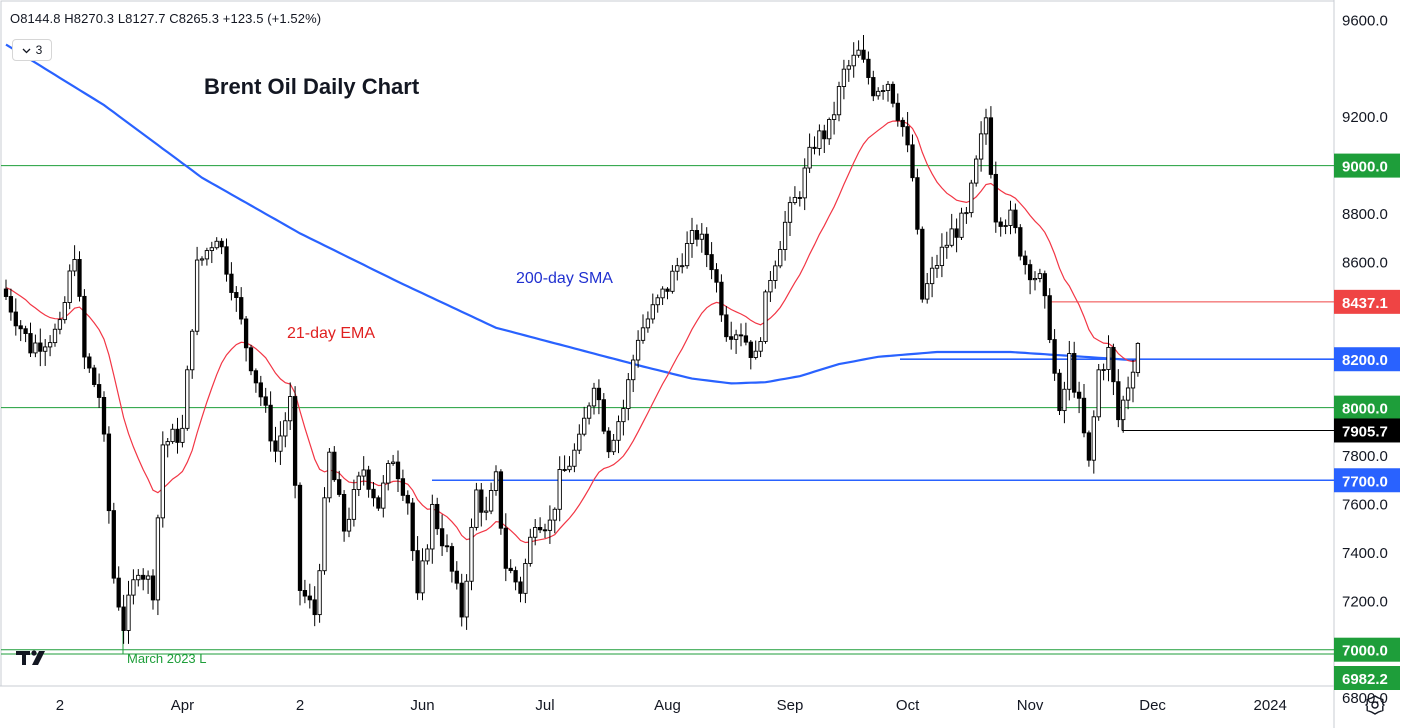 Image resolution: width=1422 pixels, height=728 pixels. Describe the element at coordinates (1030, 705) in the screenshot. I see `time-tick-label: Nov` at that location.